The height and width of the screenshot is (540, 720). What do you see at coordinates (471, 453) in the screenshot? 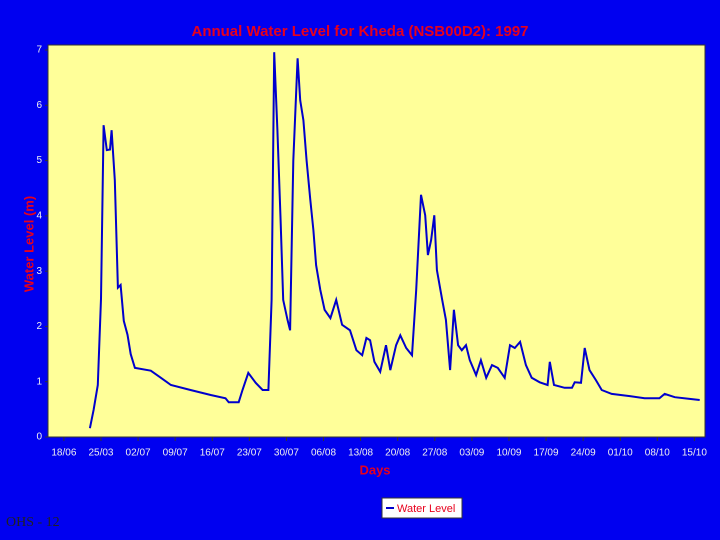
I see `x-tick-label: 03/09` at bounding box center [471, 453].